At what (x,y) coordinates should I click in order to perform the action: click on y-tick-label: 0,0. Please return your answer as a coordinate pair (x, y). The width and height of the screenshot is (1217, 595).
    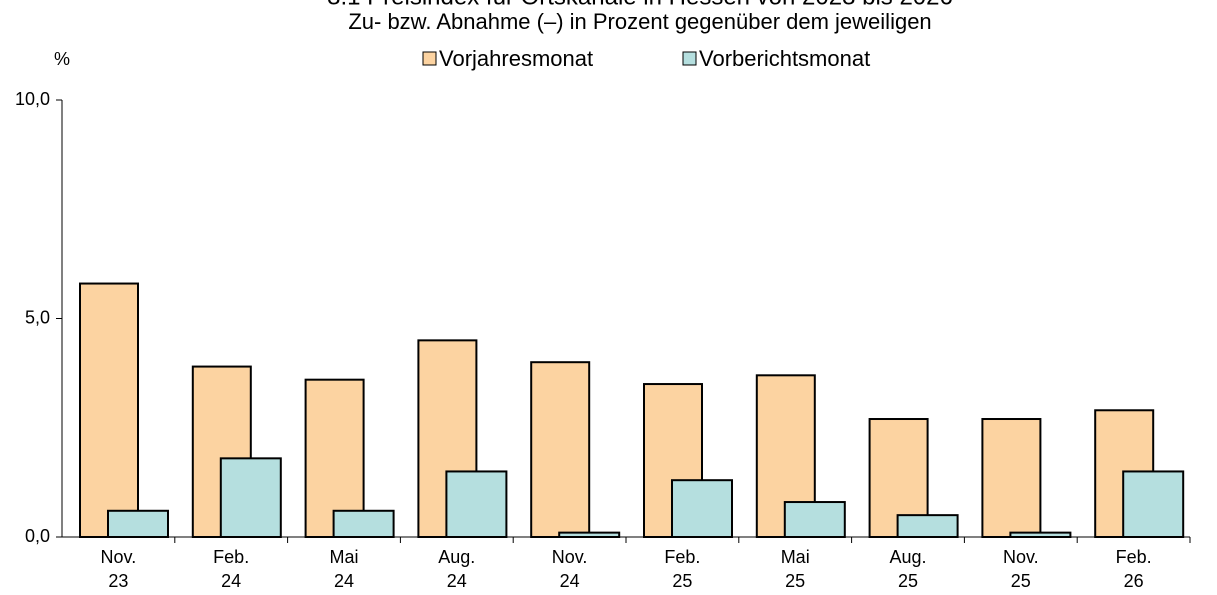
    Looking at the image, I should click on (37, 536).